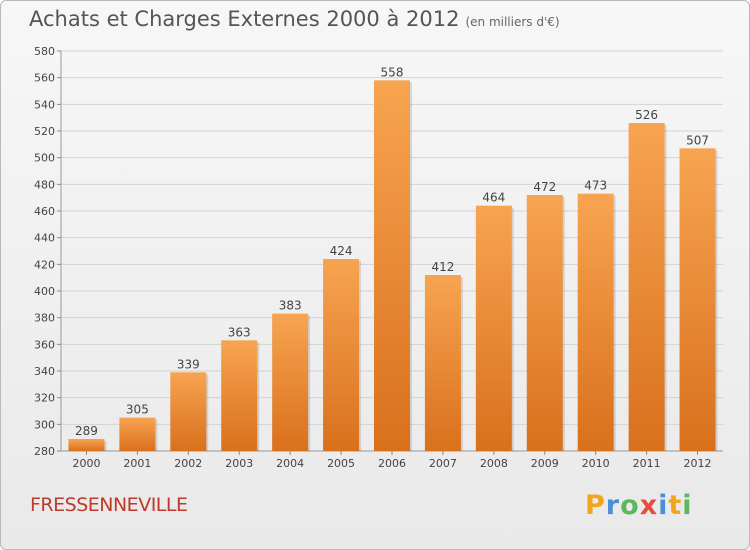 The image size is (750, 550). Describe the element at coordinates (44, 78) in the screenshot. I see `y-tick-label: 560` at that location.